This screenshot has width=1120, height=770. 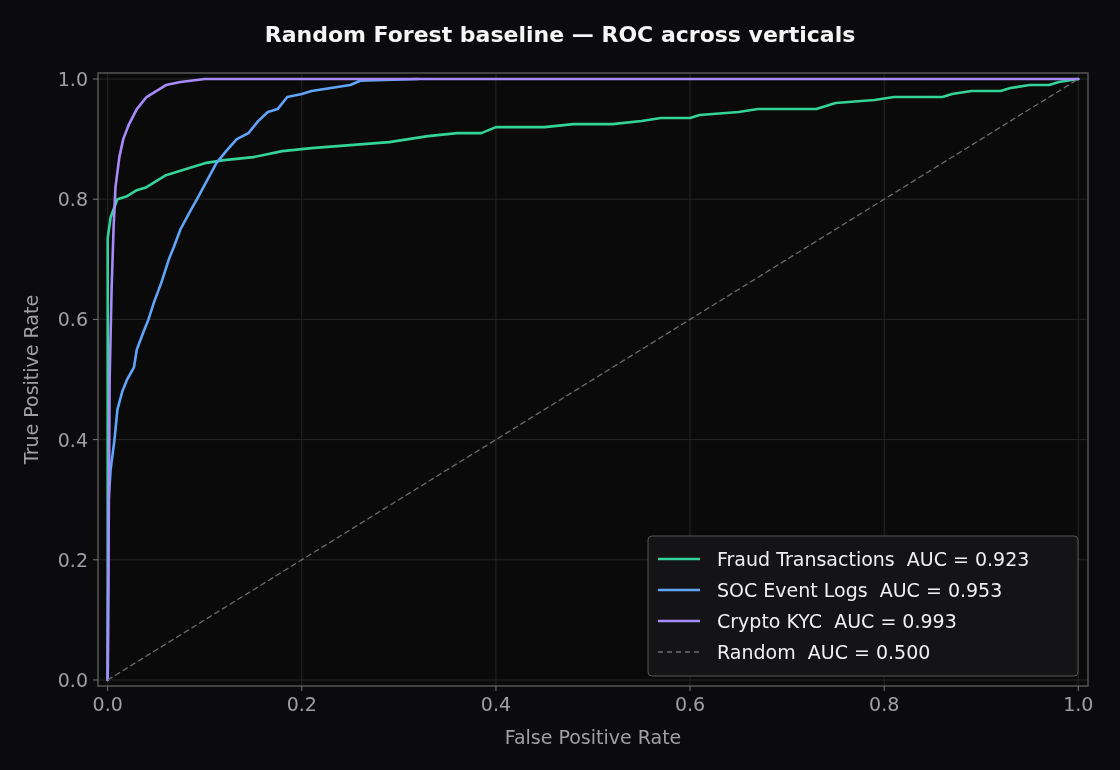 I want to click on chart-title: Random Forest baseline — ROC across verticals, so click(x=560, y=34).